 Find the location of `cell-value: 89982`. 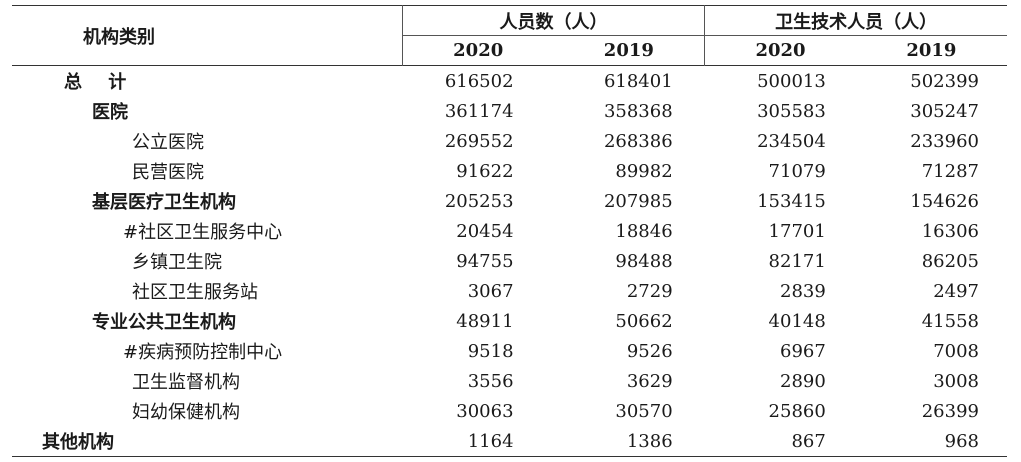

cell-value: 89982 is located at coordinates (644, 171).